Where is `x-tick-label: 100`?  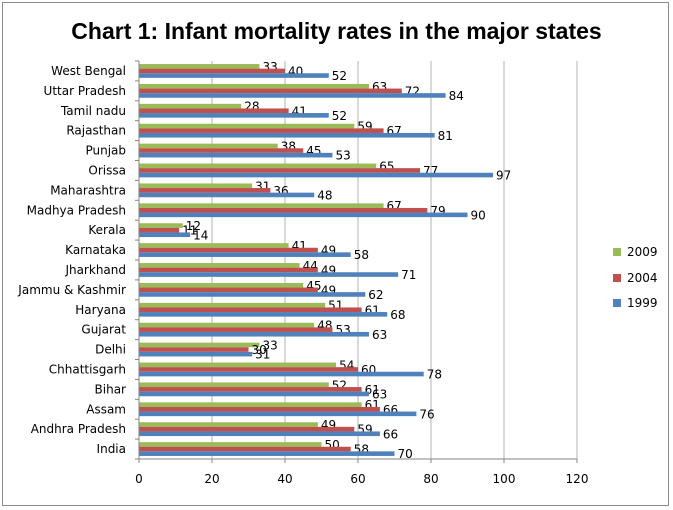
x-tick-label: 100 is located at coordinates (504, 479).